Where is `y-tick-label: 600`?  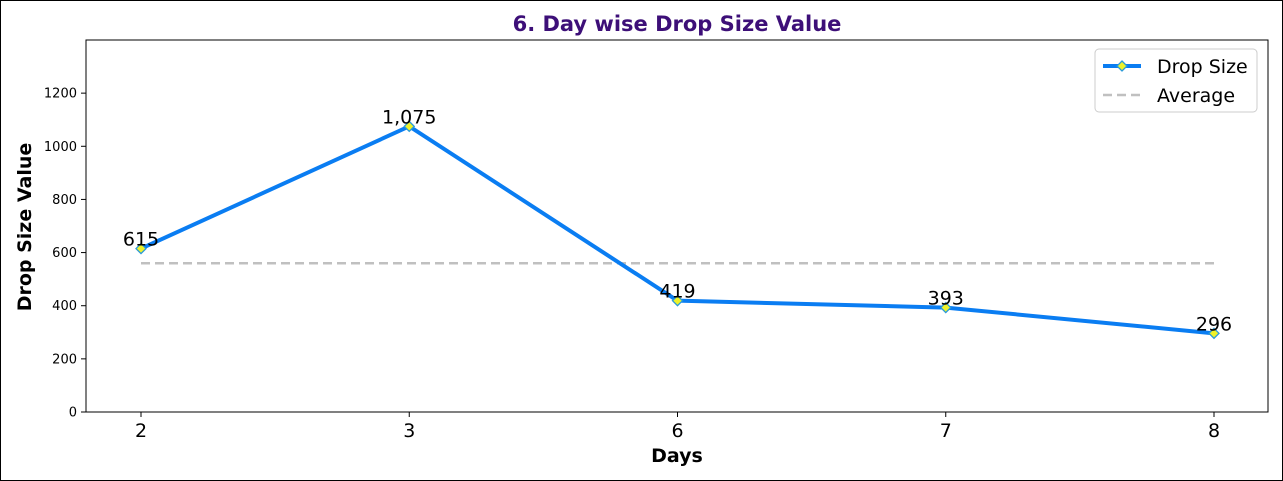
y-tick-label: 600 is located at coordinates (64, 253).